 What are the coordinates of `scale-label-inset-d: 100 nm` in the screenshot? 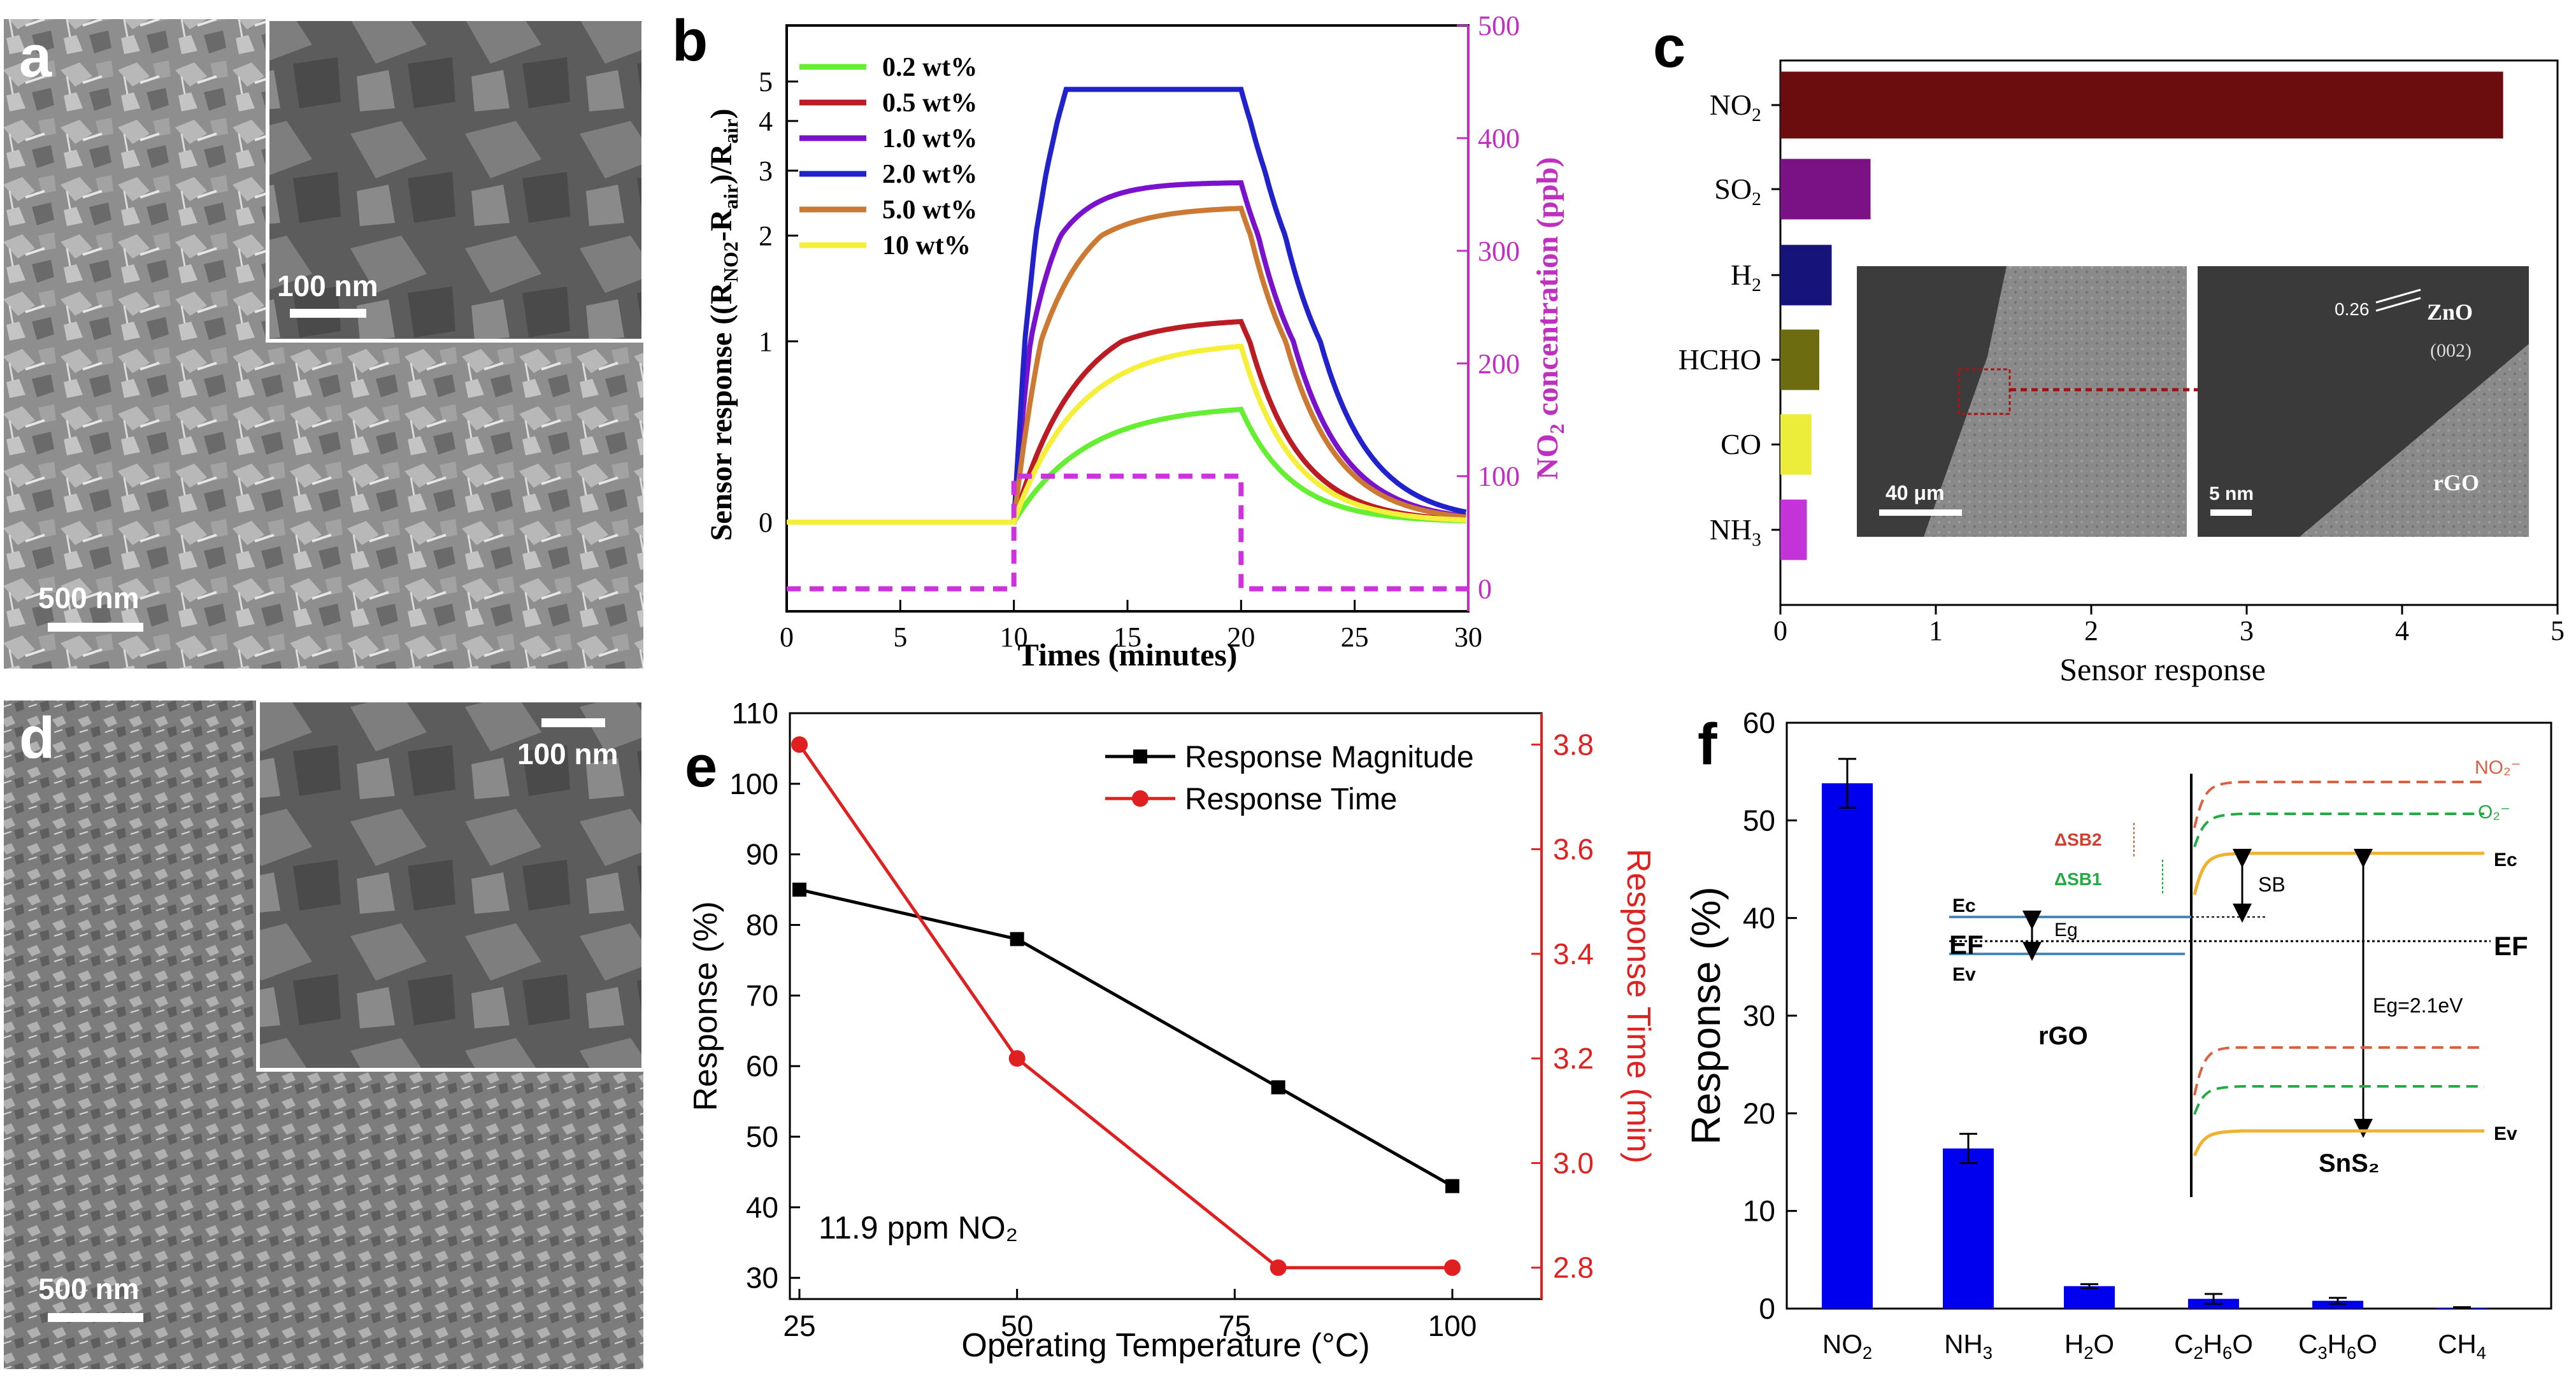 It's located at (568, 754).